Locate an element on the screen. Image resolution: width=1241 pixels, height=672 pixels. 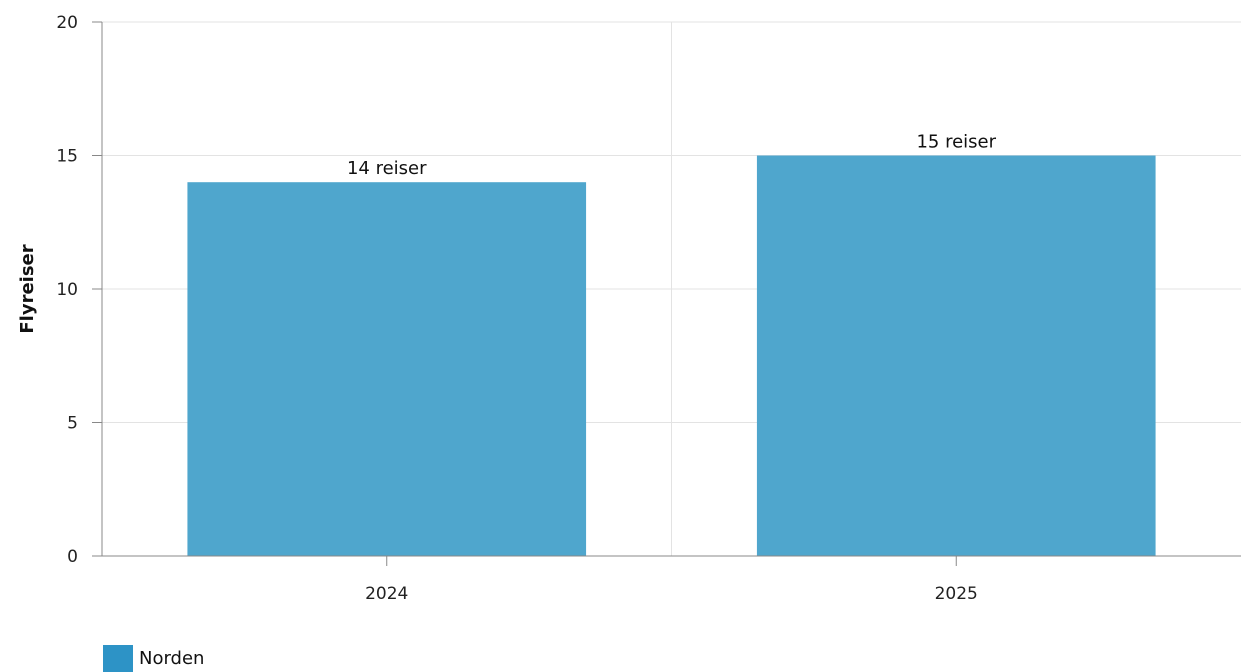
data-label-2024: 14 reiser is located at coordinates (387, 168).